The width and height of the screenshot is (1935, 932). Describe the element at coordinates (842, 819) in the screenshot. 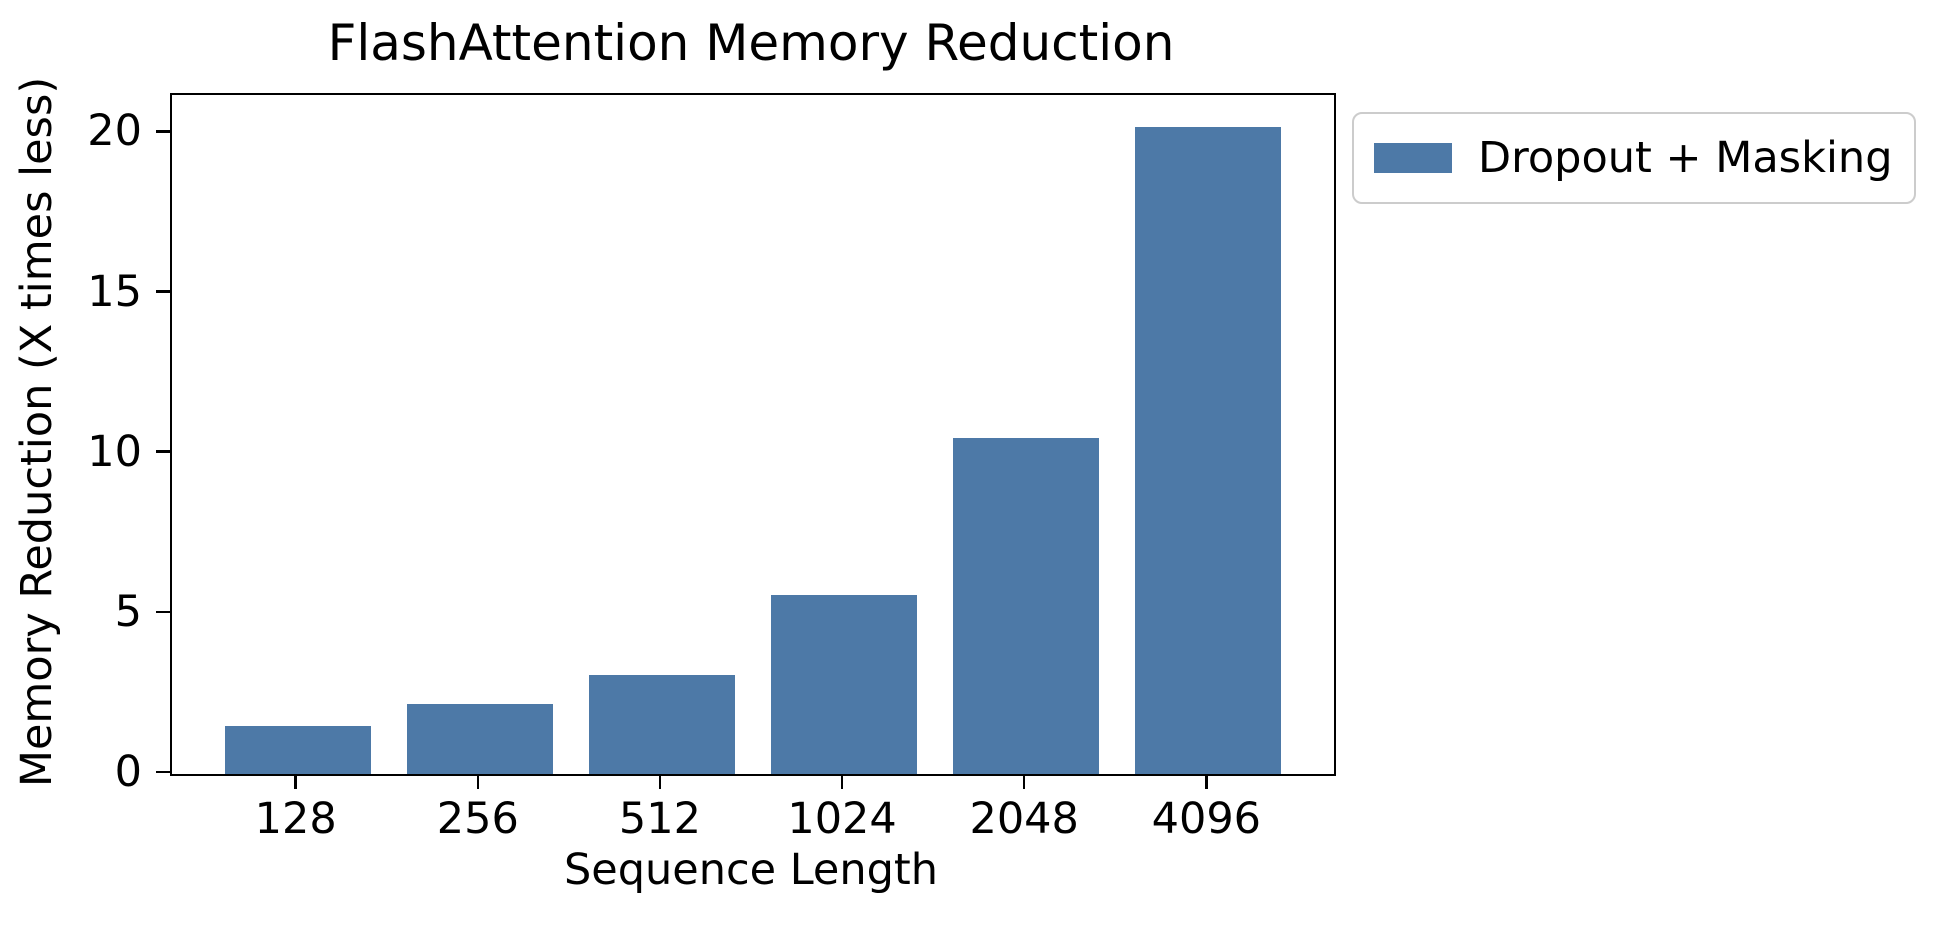

I see `x-tick-label-1024: 1024` at that location.